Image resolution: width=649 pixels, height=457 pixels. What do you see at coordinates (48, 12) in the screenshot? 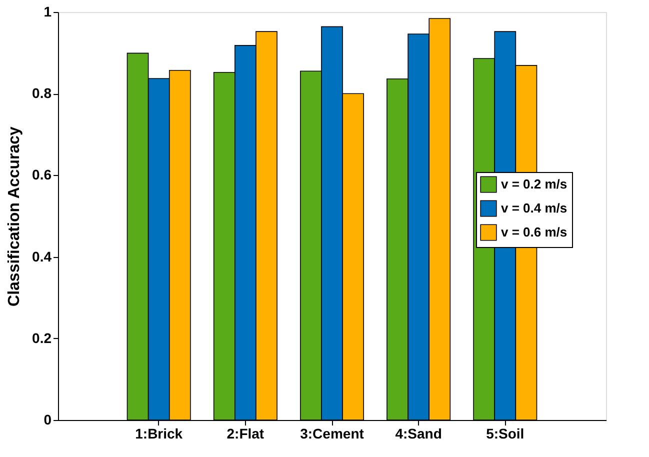
I see `y-tick-label: 1` at bounding box center [48, 12].